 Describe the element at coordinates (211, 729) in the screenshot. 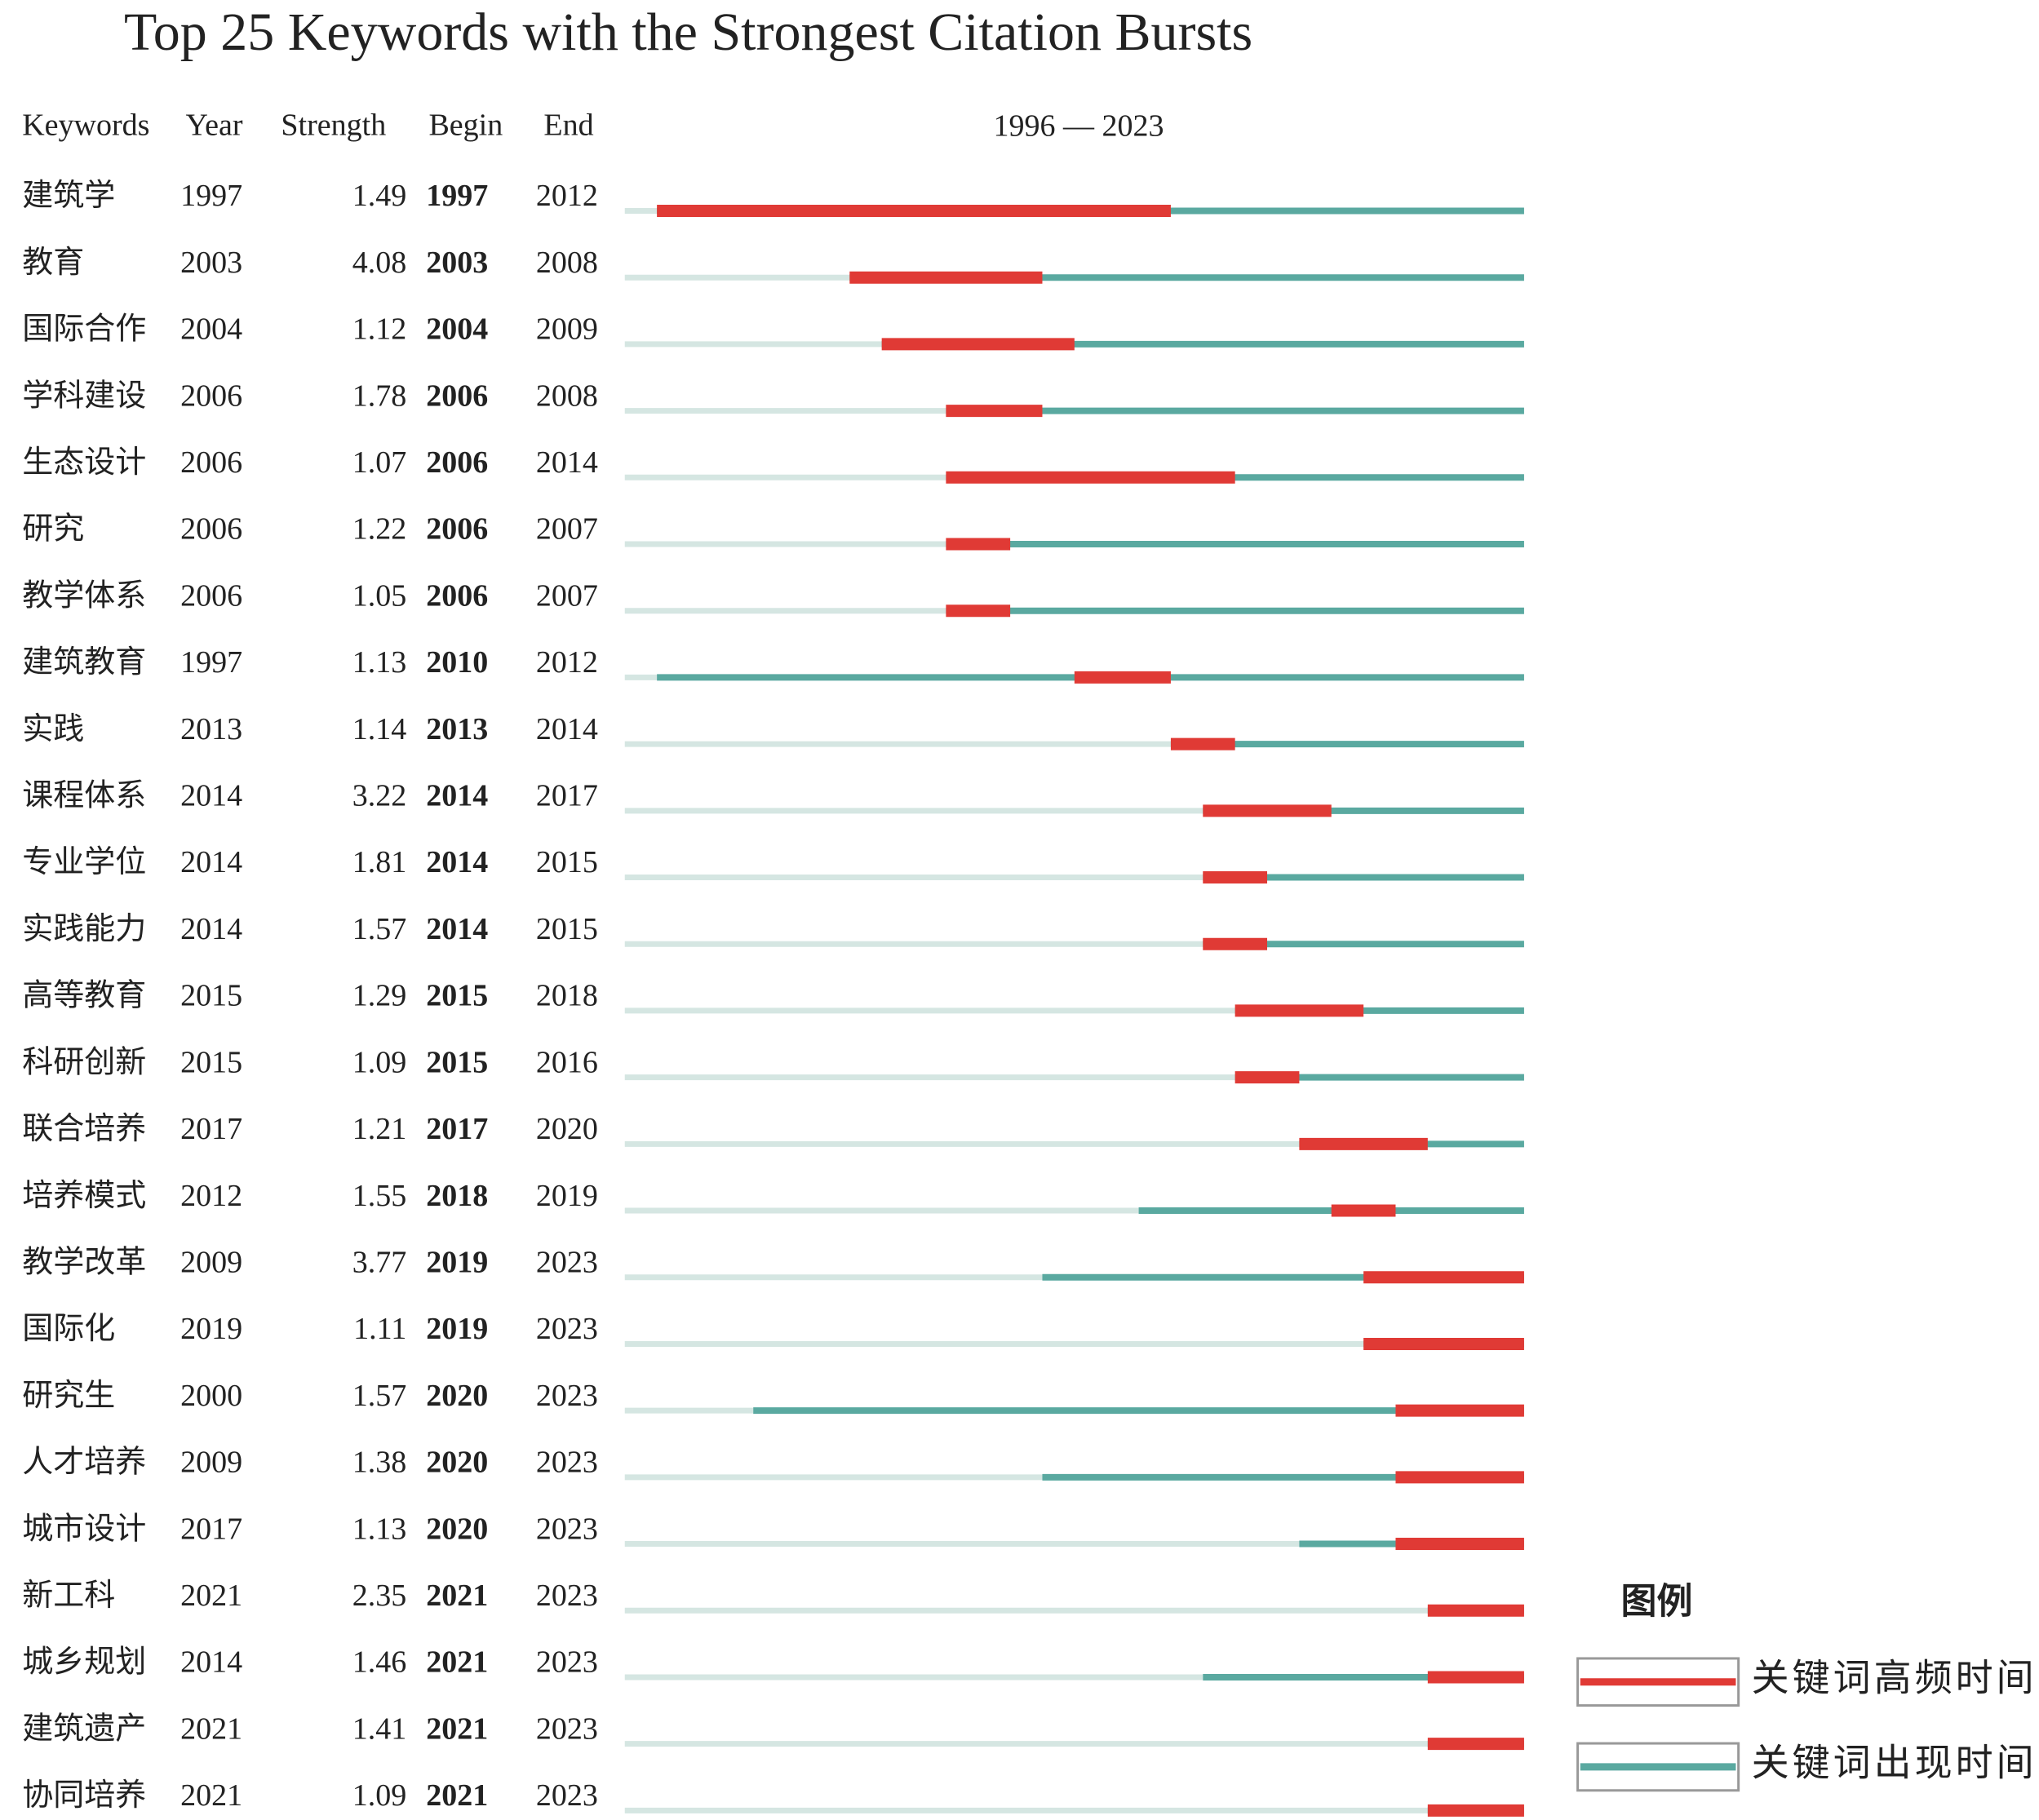

I see `year: 2013` at that location.